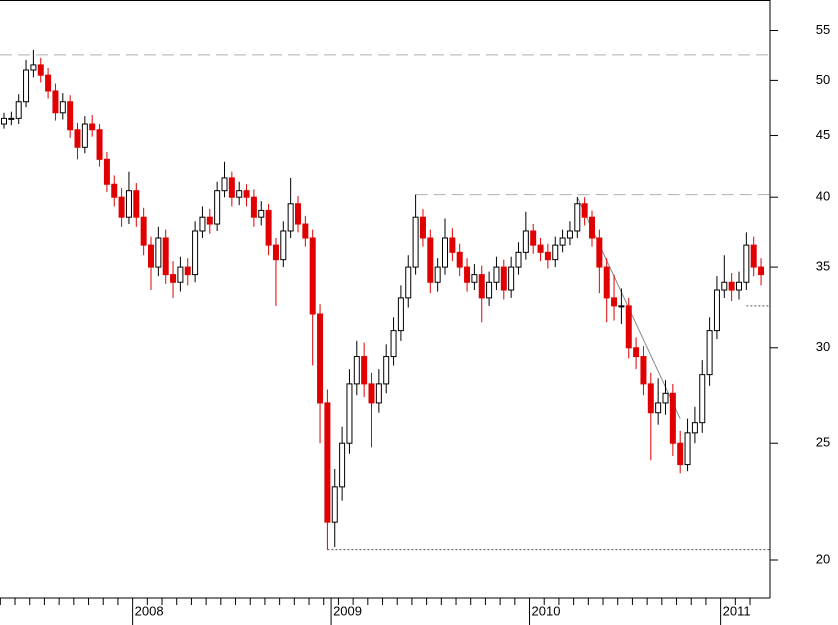  What do you see at coordinates (546, 610) in the screenshot?
I see `x-tick-label: 2010` at bounding box center [546, 610].